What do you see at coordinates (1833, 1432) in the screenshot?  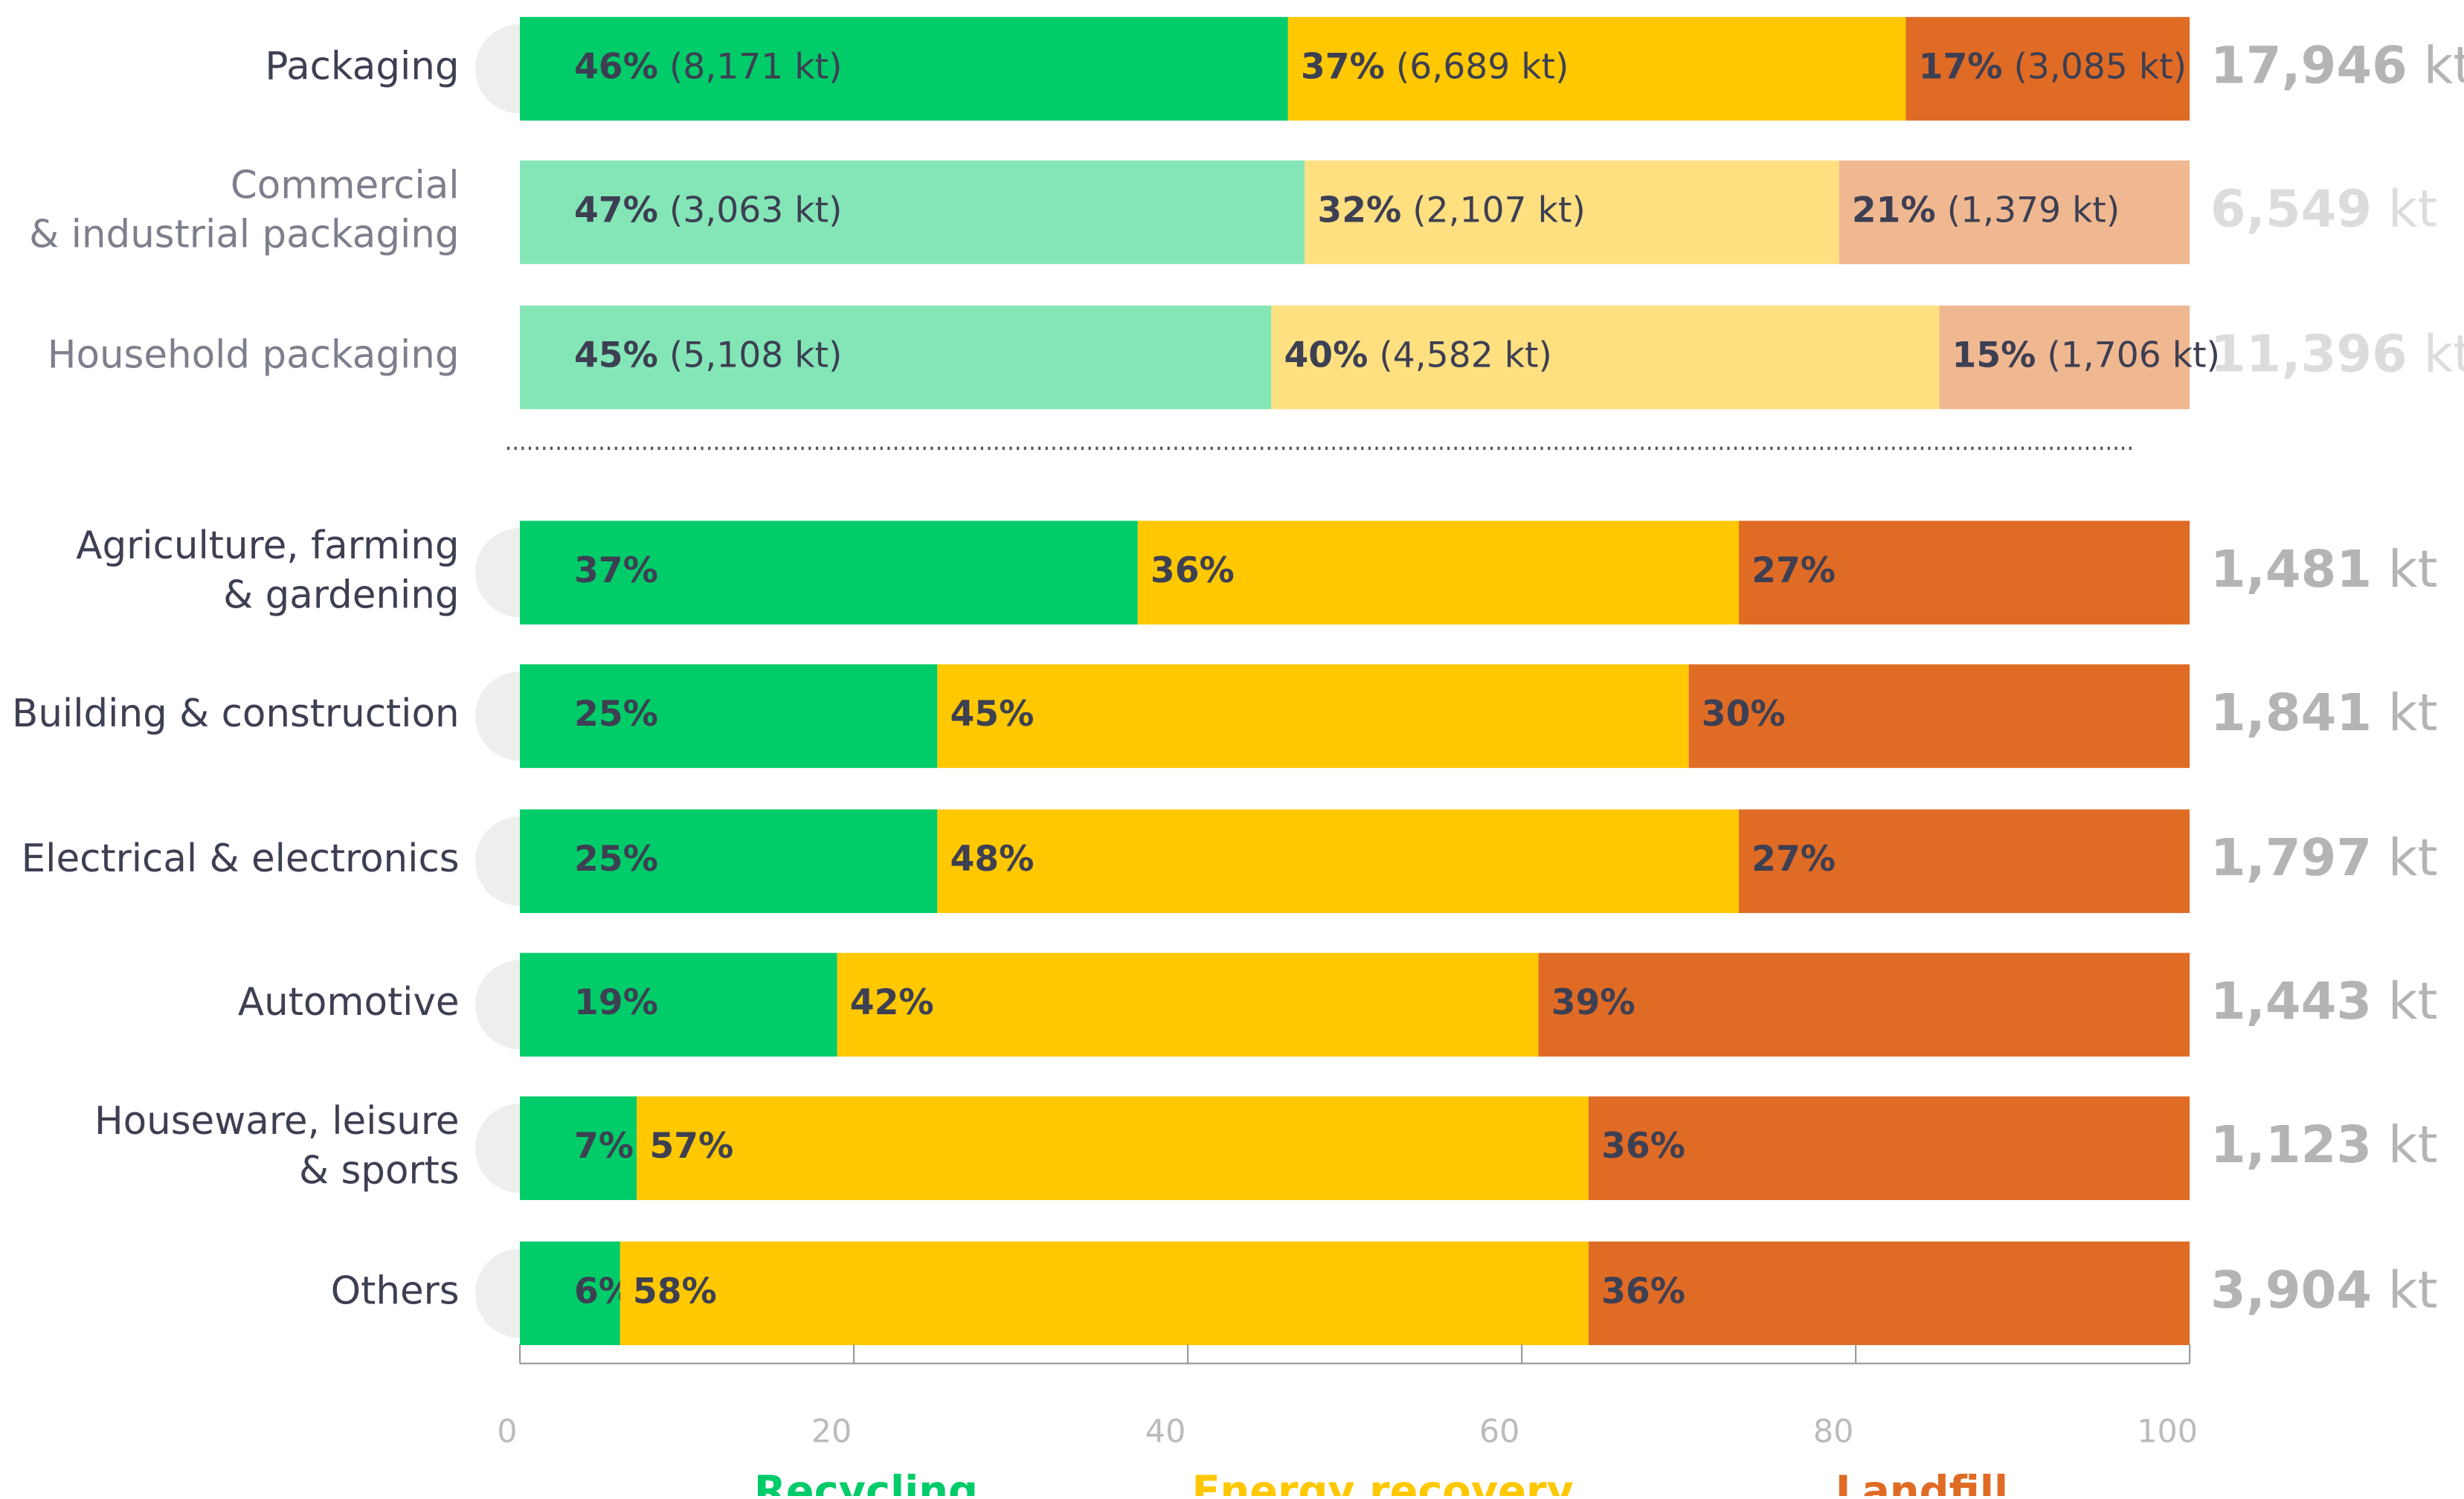 I see `x-tick-label: 80` at bounding box center [1833, 1432].